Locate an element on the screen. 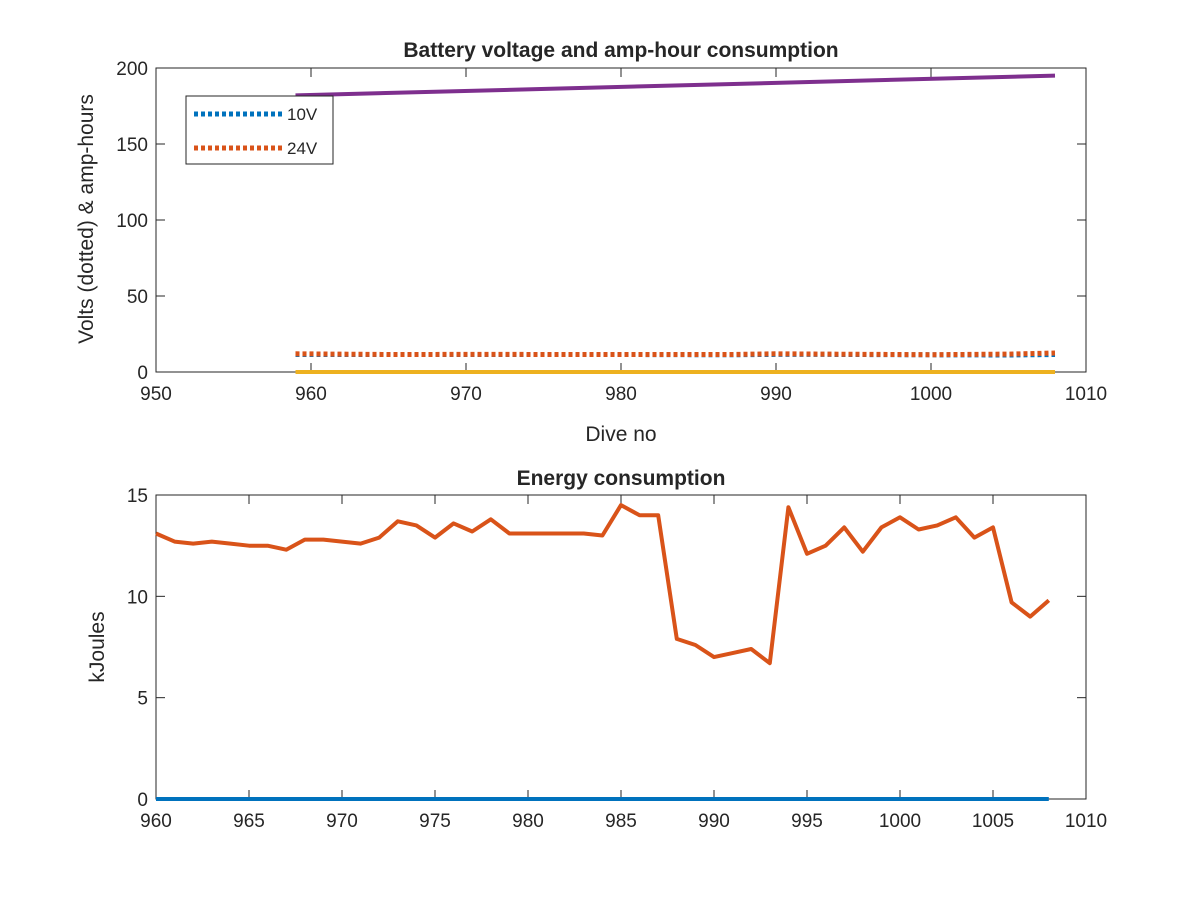 This screenshot has height=900, width=1200. bottom-y-tick-label: 5 is located at coordinates (142, 699).